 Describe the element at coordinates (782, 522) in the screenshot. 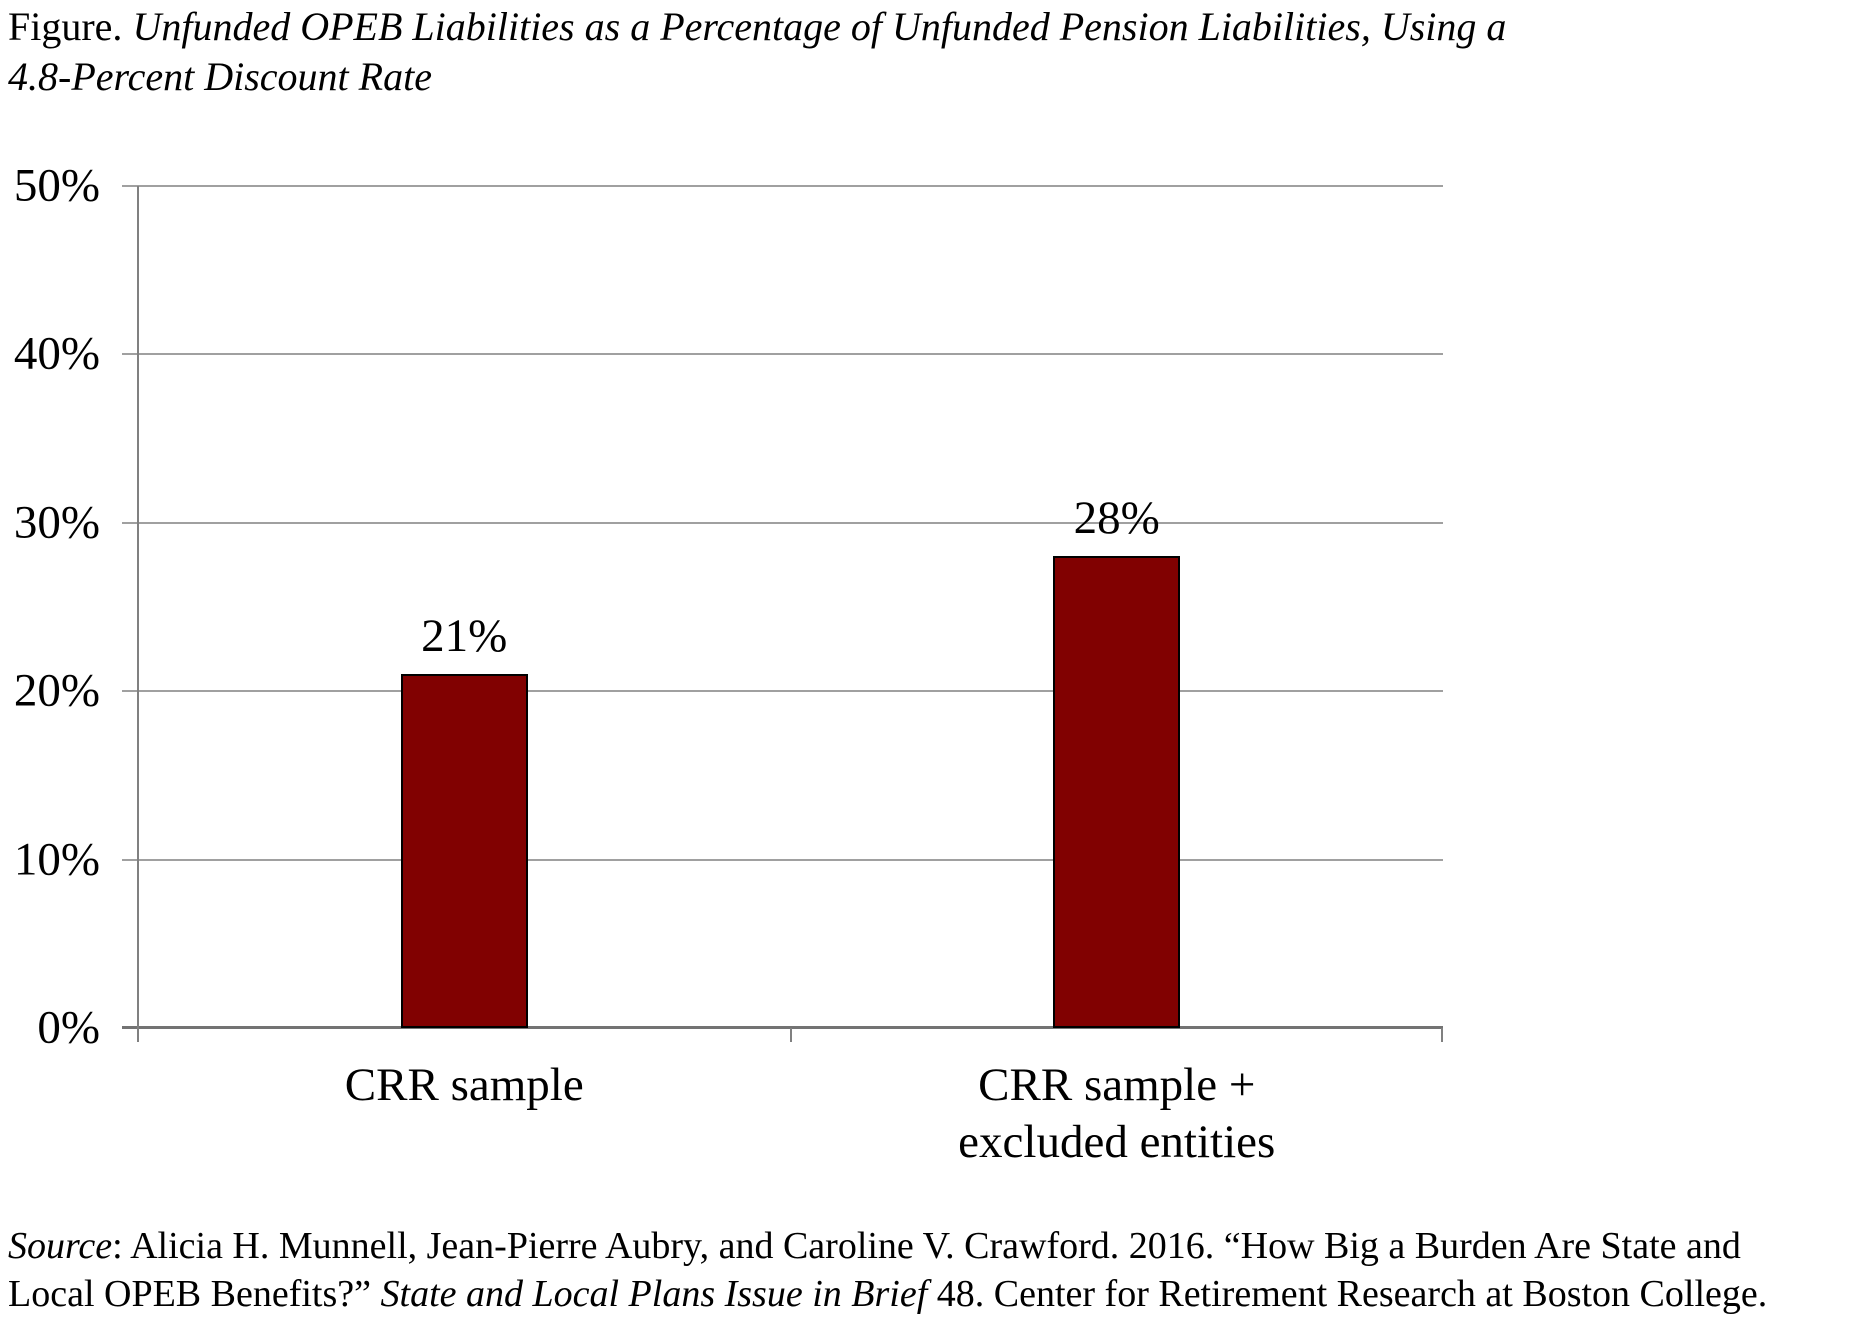

I see `gridline-30%` at that location.